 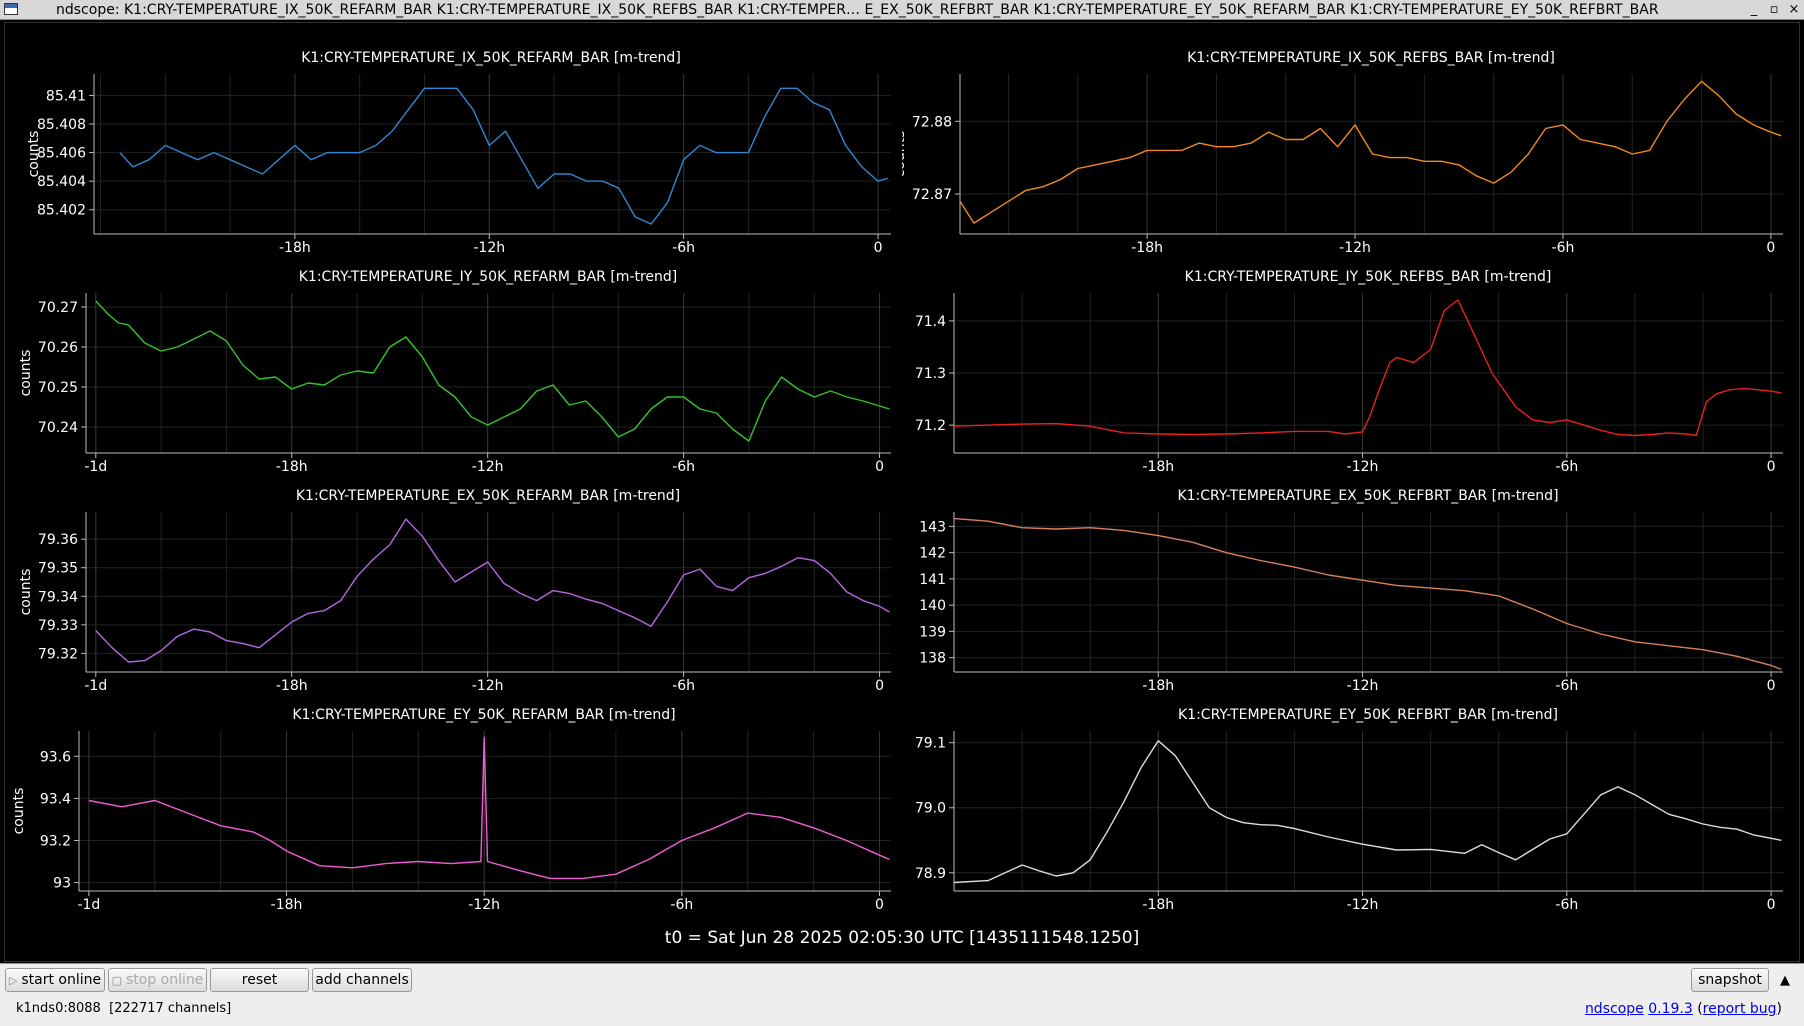 I want to click on y-tick-label: 93.6, so click(x=55, y=757).